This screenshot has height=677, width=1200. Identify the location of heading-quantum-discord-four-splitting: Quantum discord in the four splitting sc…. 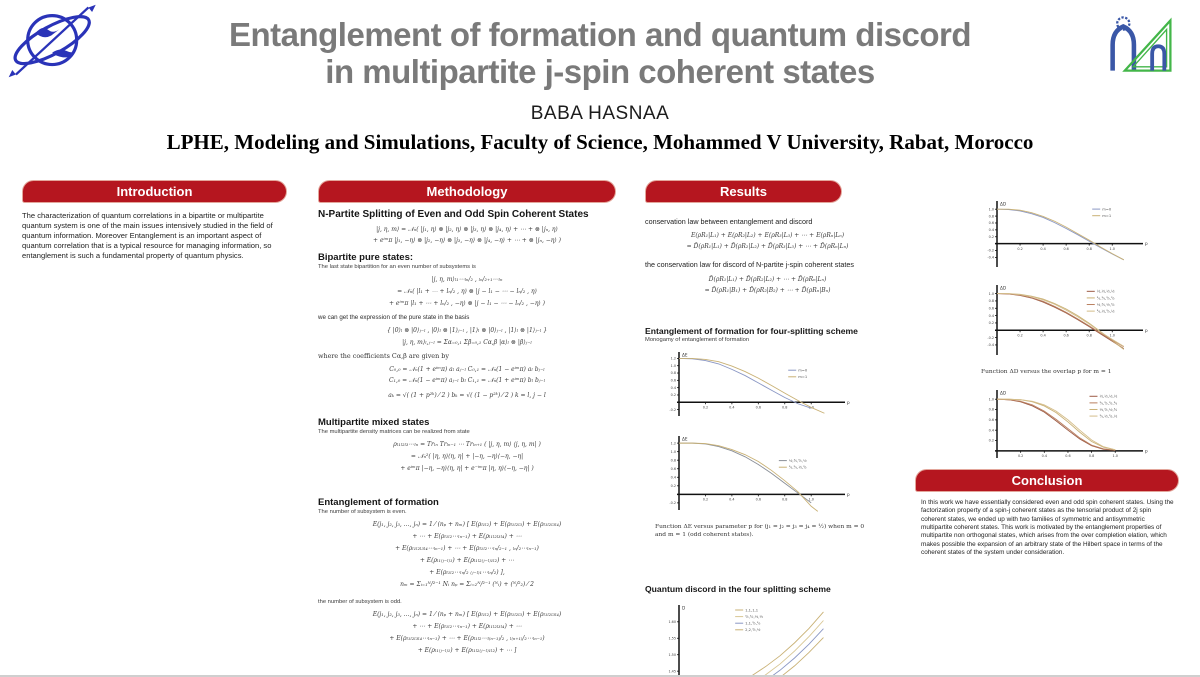
(738, 588).